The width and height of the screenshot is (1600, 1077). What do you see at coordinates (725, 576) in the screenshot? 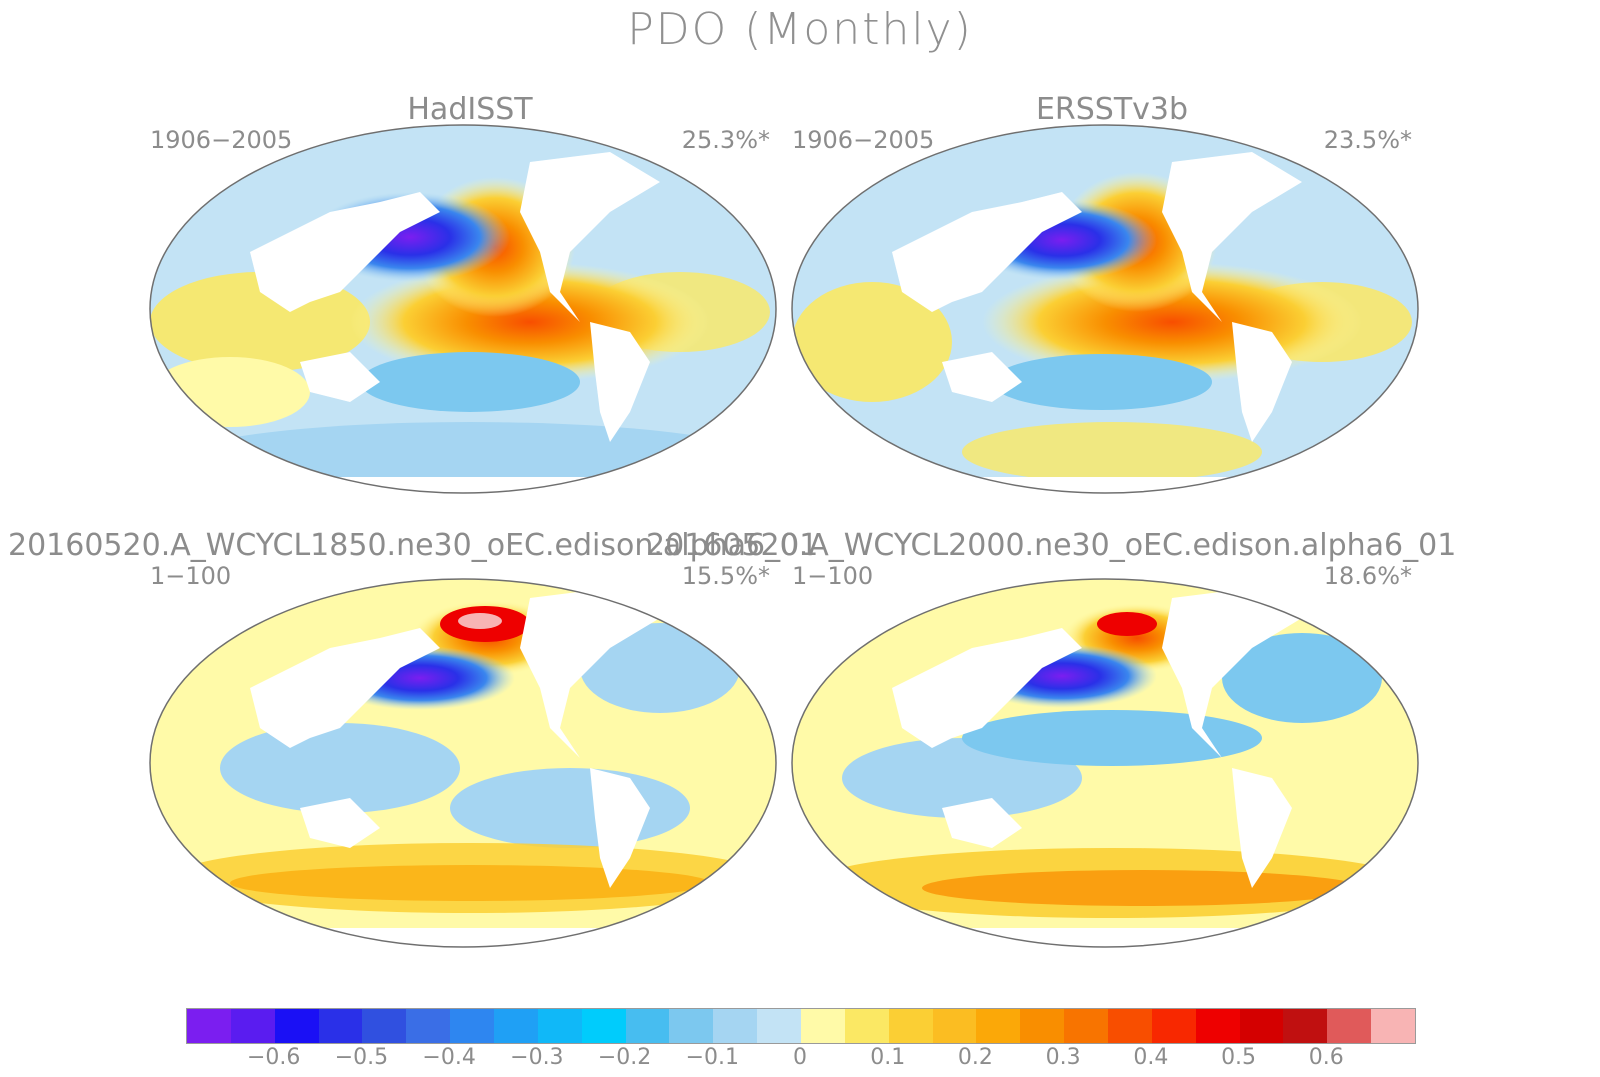
I see `panel-variance: 15.5%*` at bounding box center [725, 576].